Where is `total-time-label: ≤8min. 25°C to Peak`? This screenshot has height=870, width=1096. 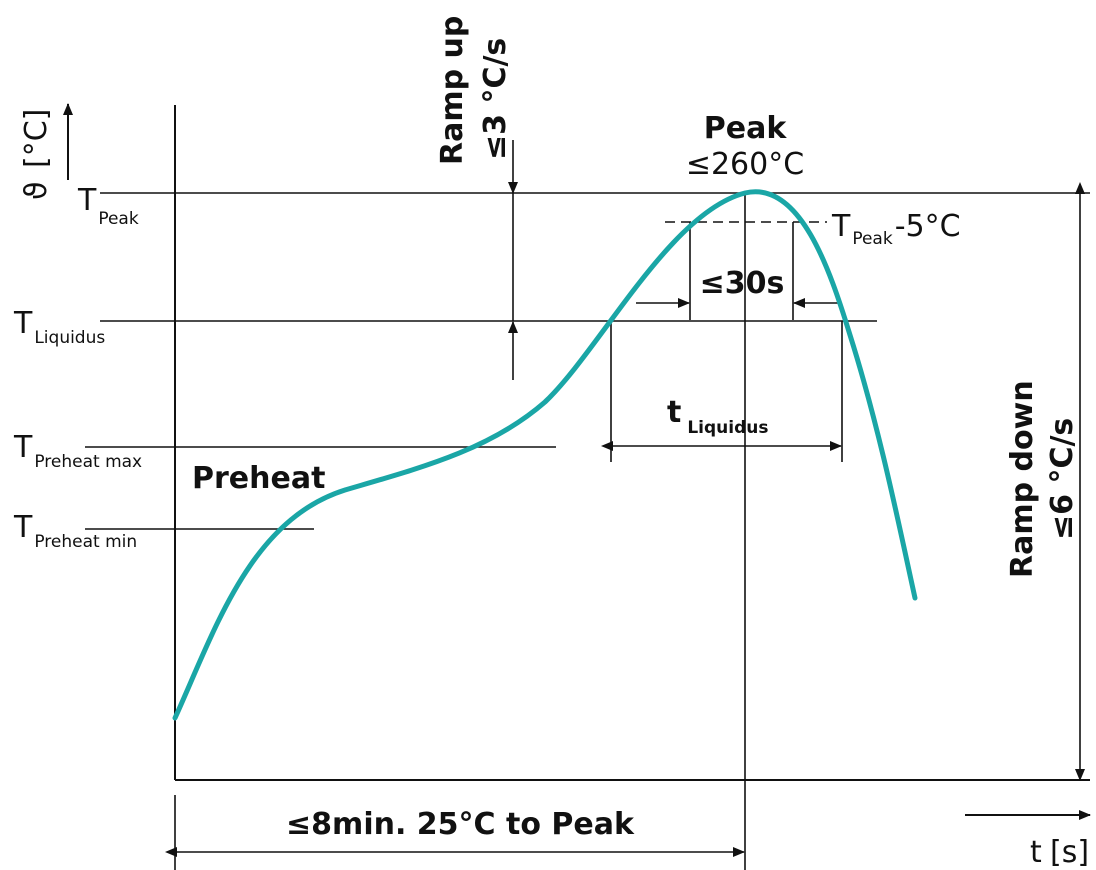
total-time-label: ≤8min. 25°C to Peak is located at coordinates (460, 824).